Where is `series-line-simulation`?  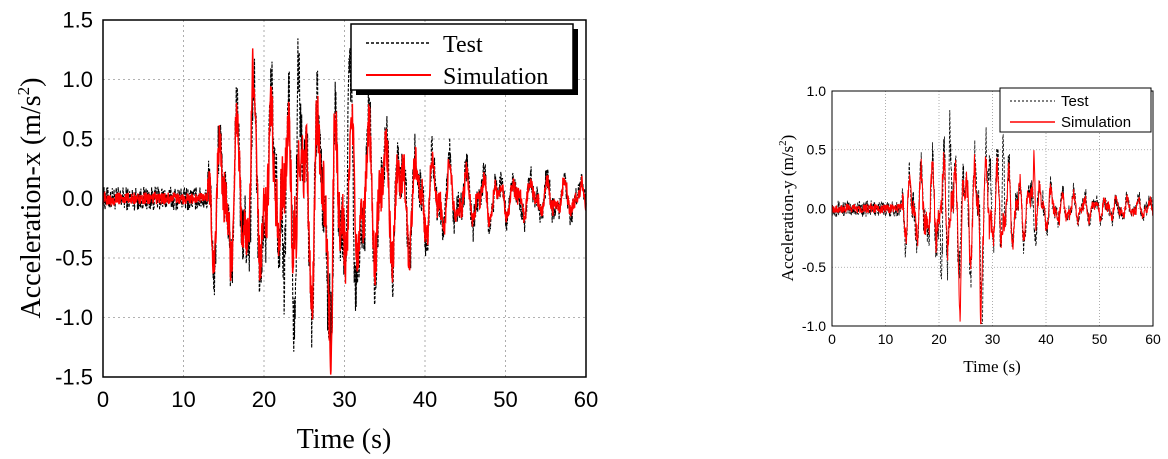
series-line-simulation is located at coordinates (992, 237).